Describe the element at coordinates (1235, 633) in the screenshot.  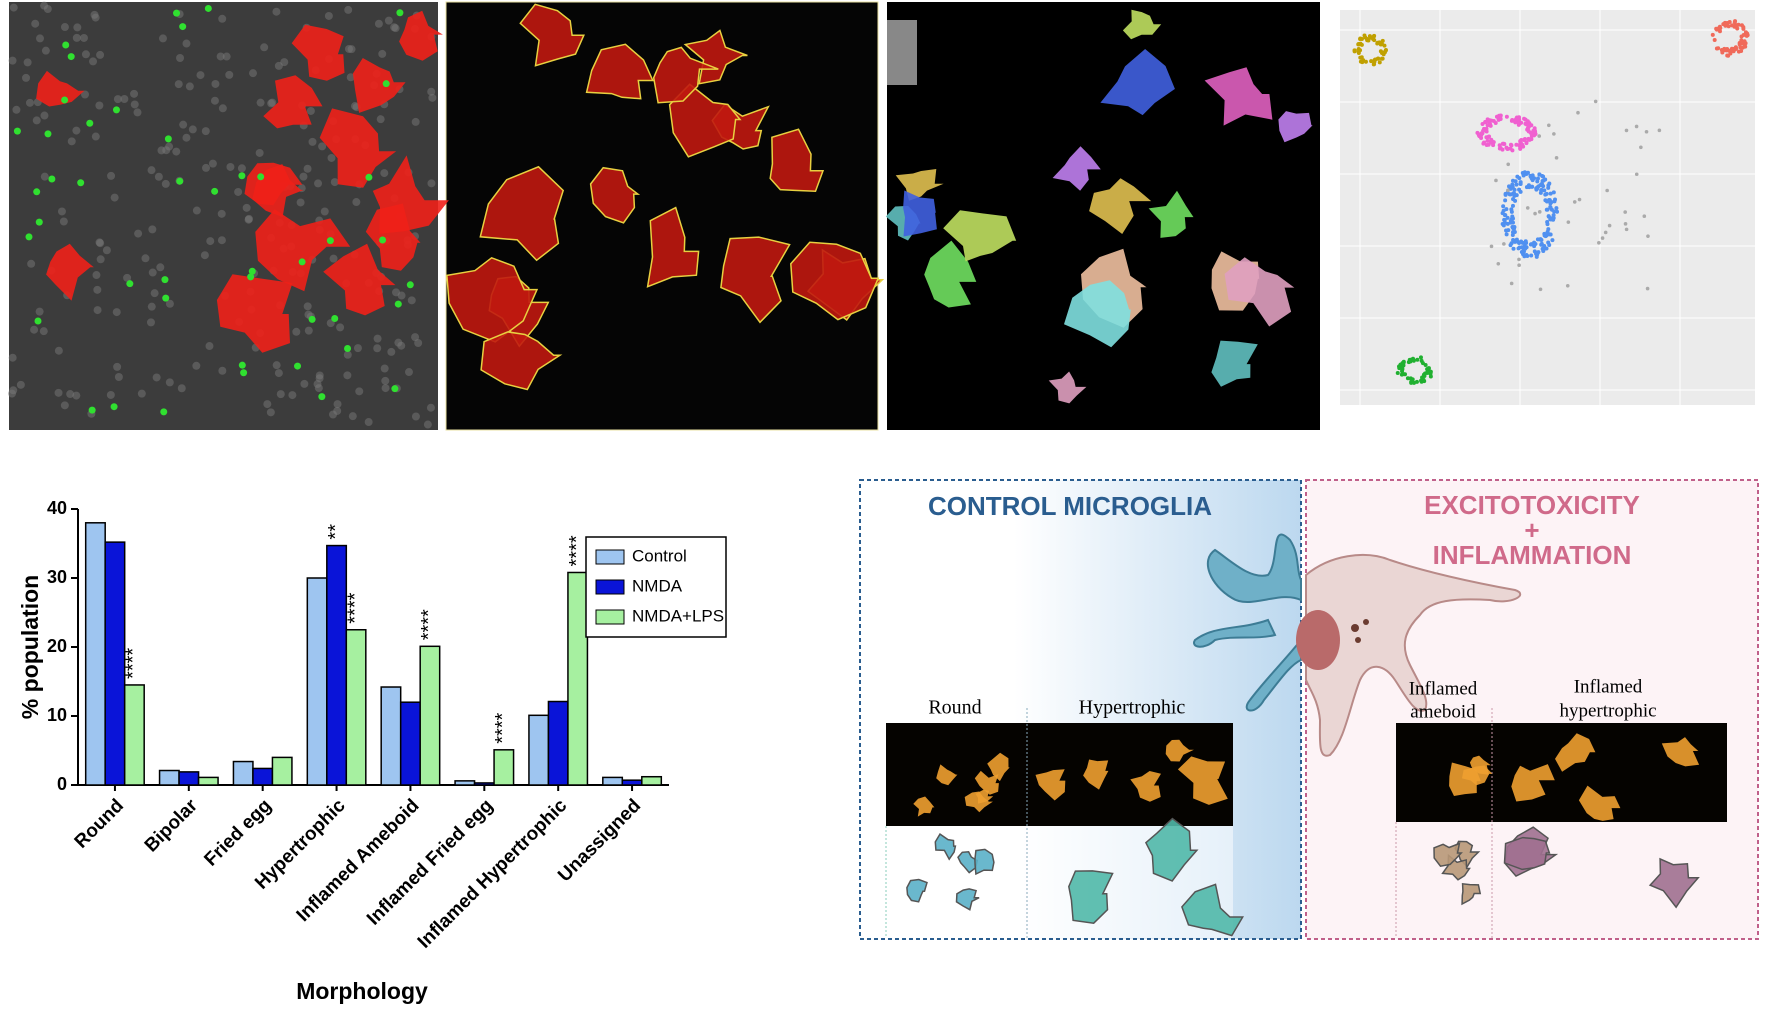
I see `process` at that location.